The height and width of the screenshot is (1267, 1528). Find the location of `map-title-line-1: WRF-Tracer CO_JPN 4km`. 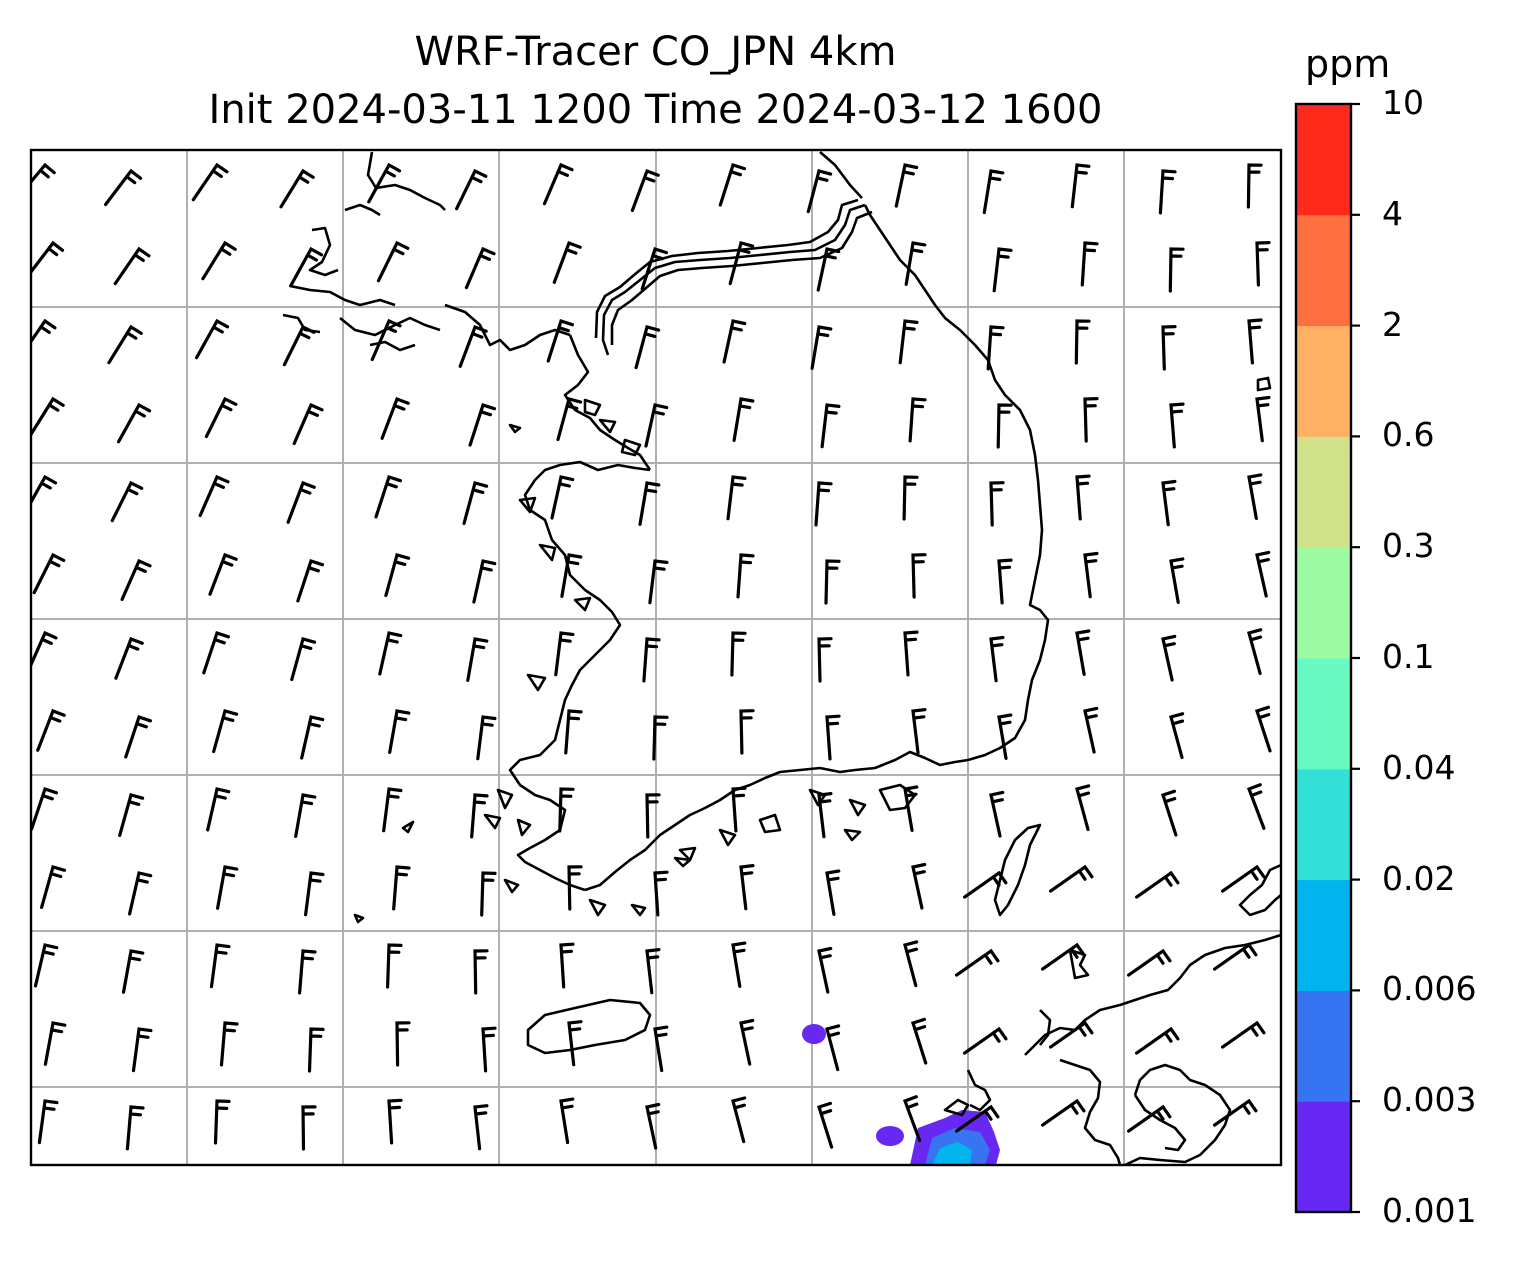

map-title-line-1: WRF-Tracer CO_JPN 4km is located at coordinates (655, 52).